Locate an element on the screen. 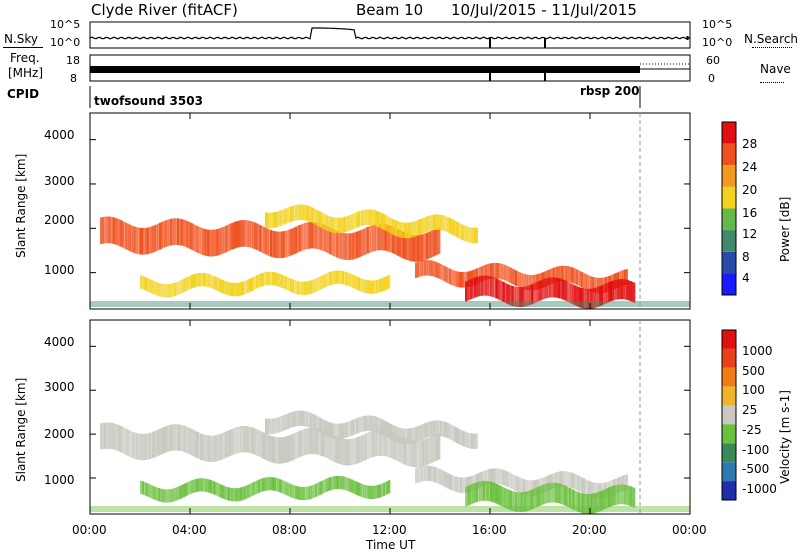 The image size is (800, 554). xtick-0: 00:00 is located at coordinates (89, 530).